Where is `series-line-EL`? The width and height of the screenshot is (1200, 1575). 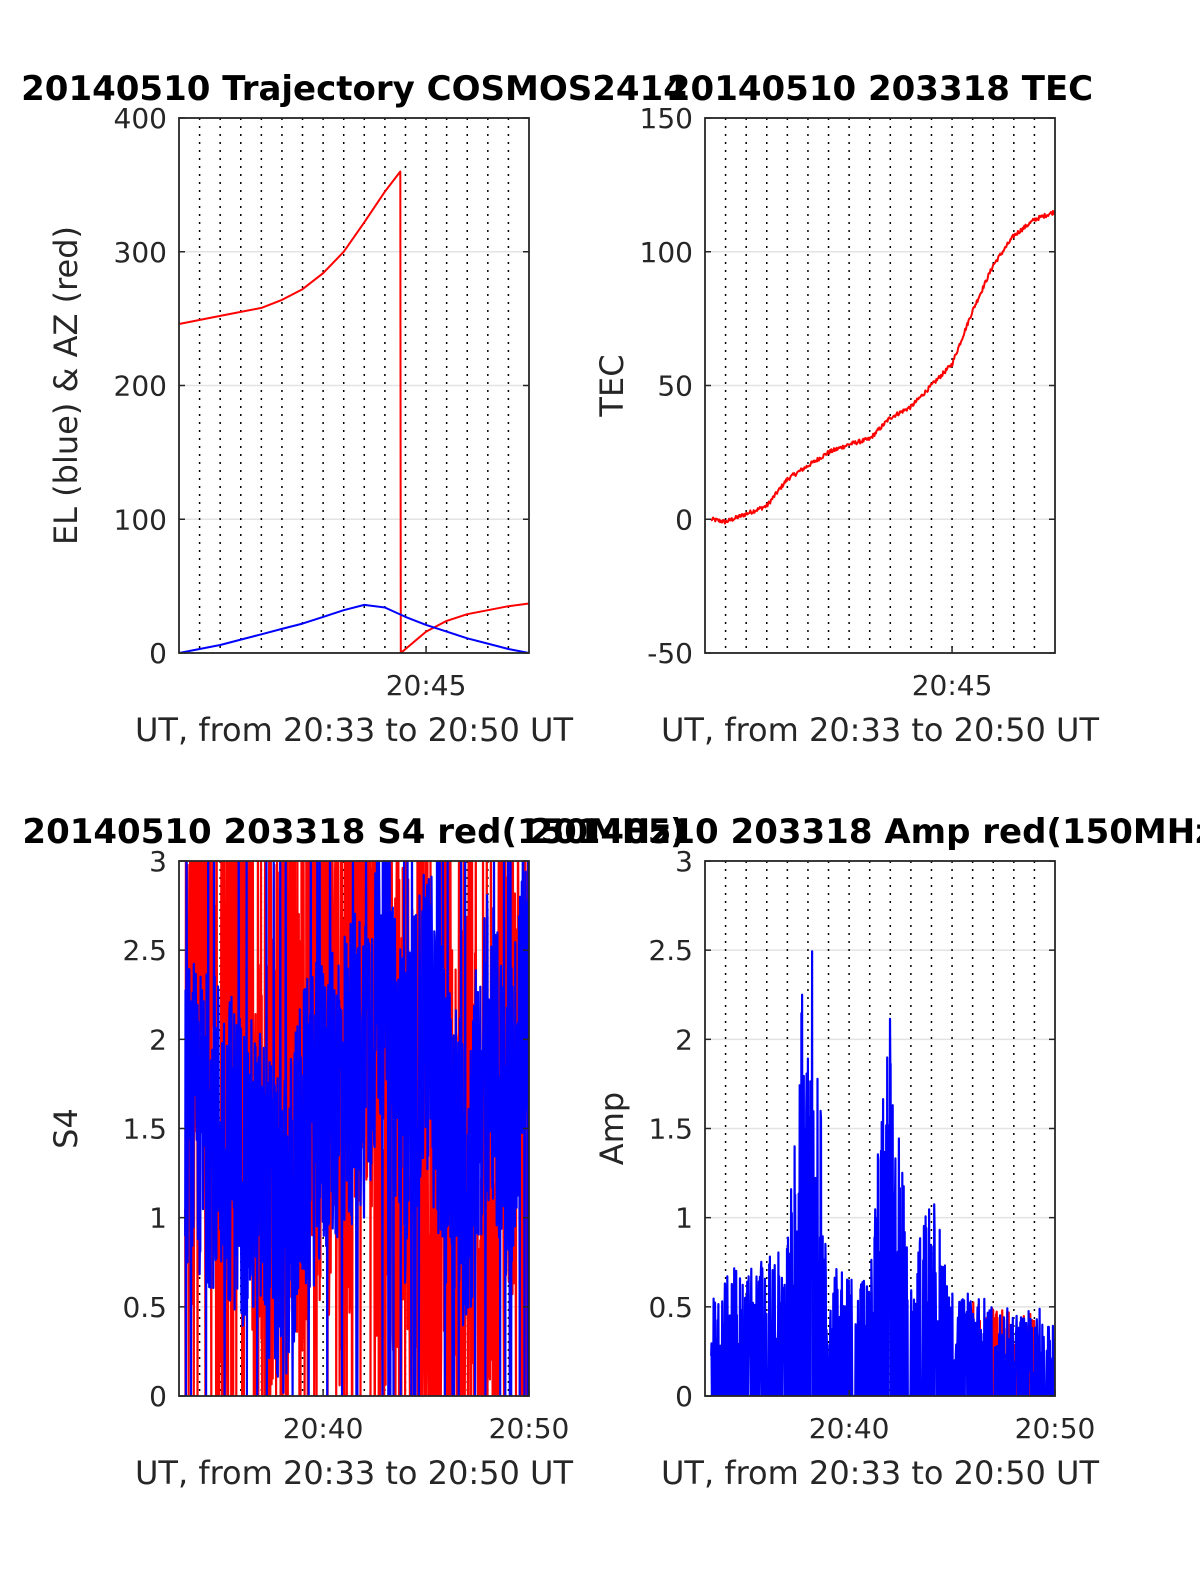
series-line-EL is located at coordinates (354, 628).